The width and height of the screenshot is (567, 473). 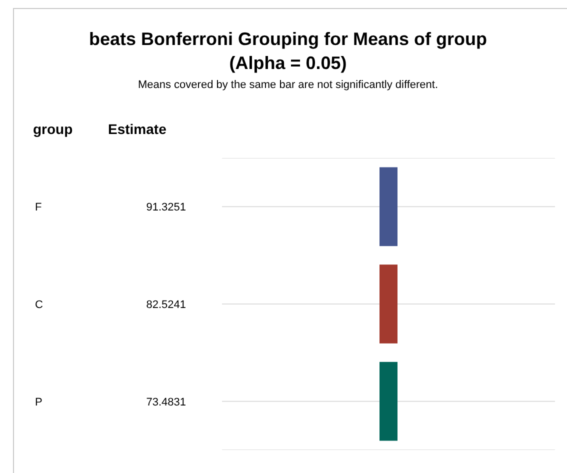 What do you see at coordinates (53, 129) in the screenshot?
I see `text: group` at bounding box center [53, 129].